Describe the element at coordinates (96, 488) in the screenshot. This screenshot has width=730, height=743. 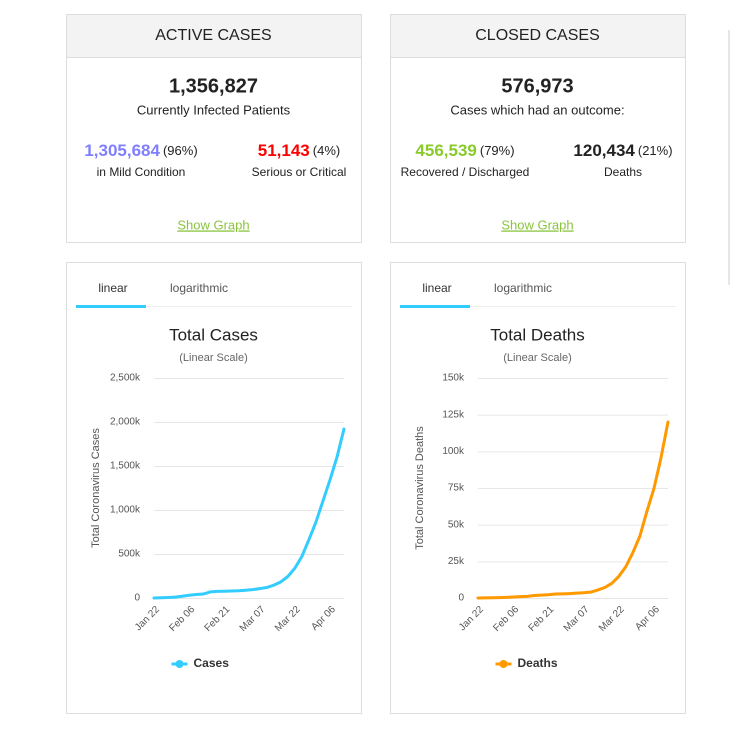
I see `y-axis-label: Total Coronavirus Cases` at that location.